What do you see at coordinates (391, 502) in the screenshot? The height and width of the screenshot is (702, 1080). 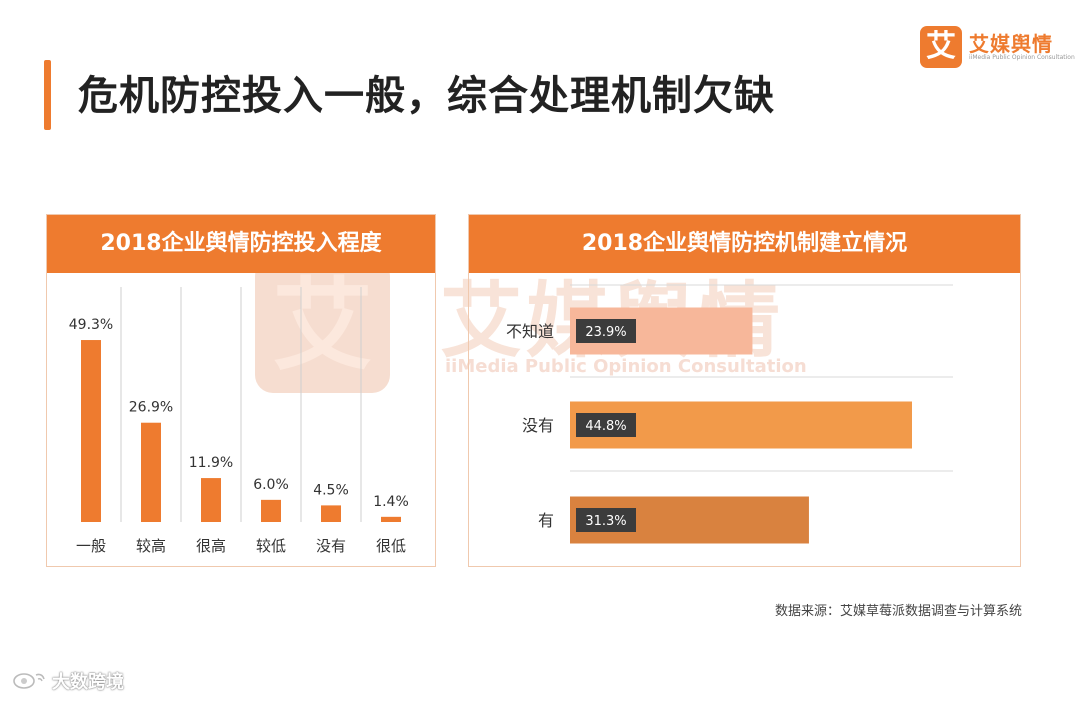 I see `investment-value-label: 1.4%` at bounding box center [391, 502].